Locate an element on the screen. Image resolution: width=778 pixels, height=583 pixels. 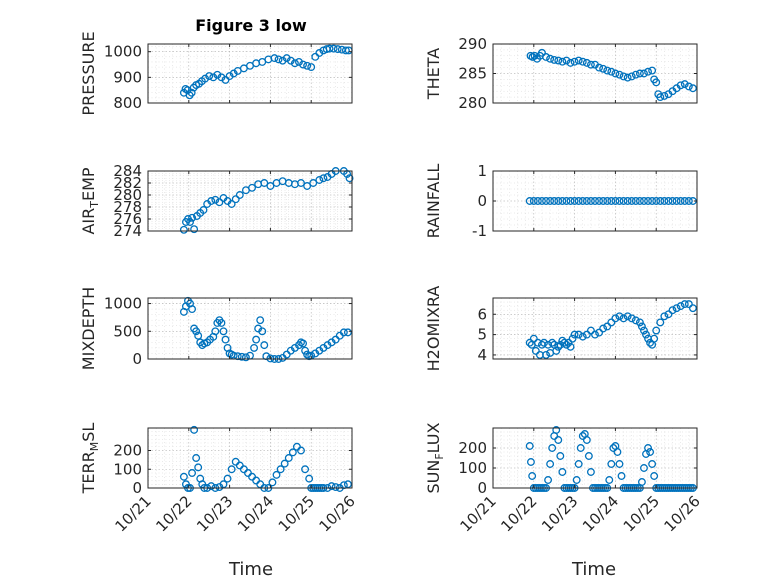
subplot-2: 280 285 290 THETA is located at coordinates (561, 73).